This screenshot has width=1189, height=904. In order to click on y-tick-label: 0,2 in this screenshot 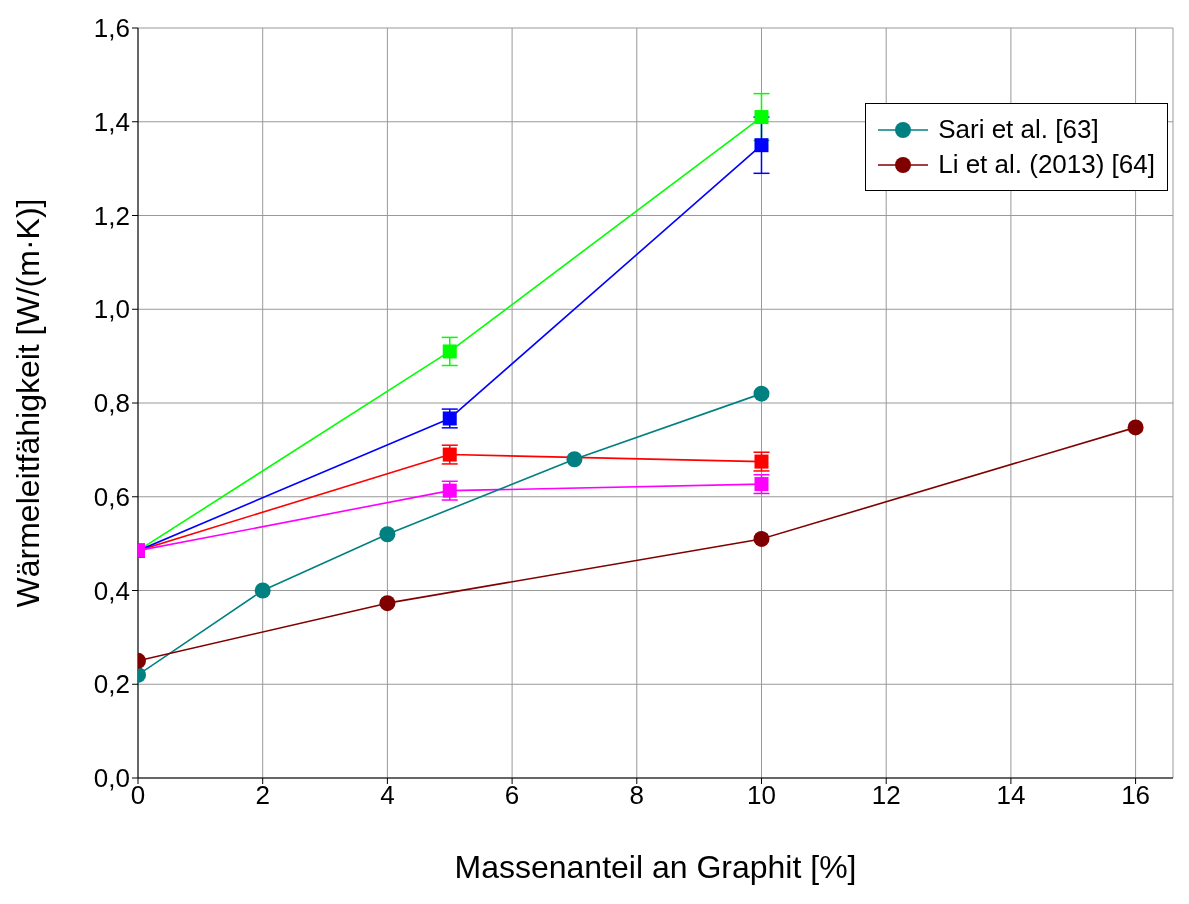, I will do `click(111, 684)`.